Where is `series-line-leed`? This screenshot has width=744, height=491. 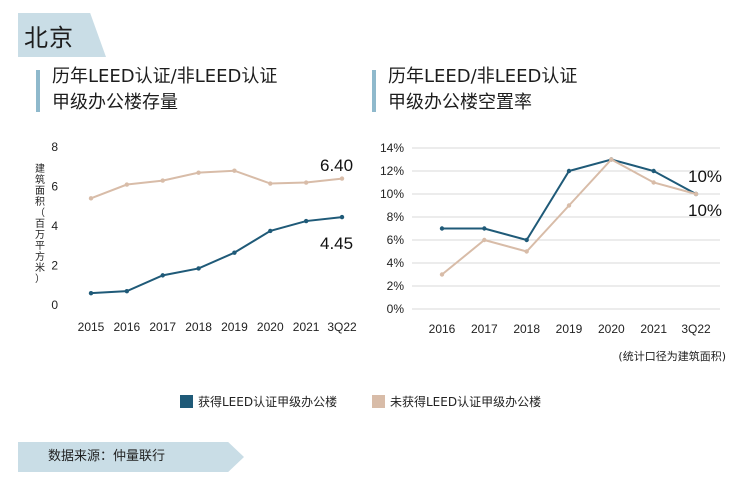
series-line-leed is located at coordinates (216, 255).